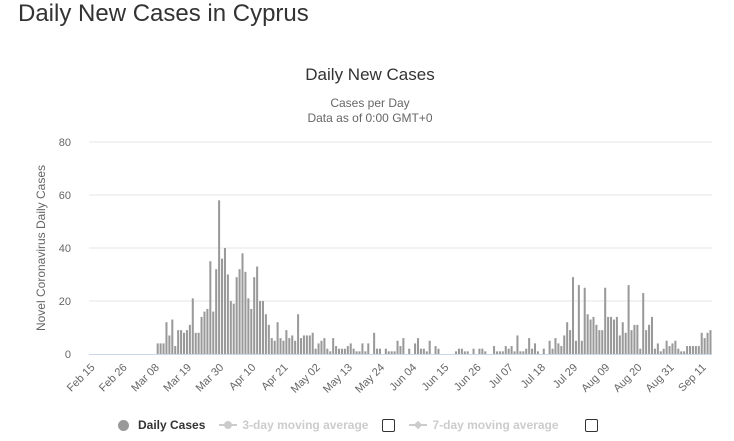 This screenshot has height=441, width=734. Describe the element at coordinates (418, 425) in the screenshot. I see `line-diamond-icon` at that location.